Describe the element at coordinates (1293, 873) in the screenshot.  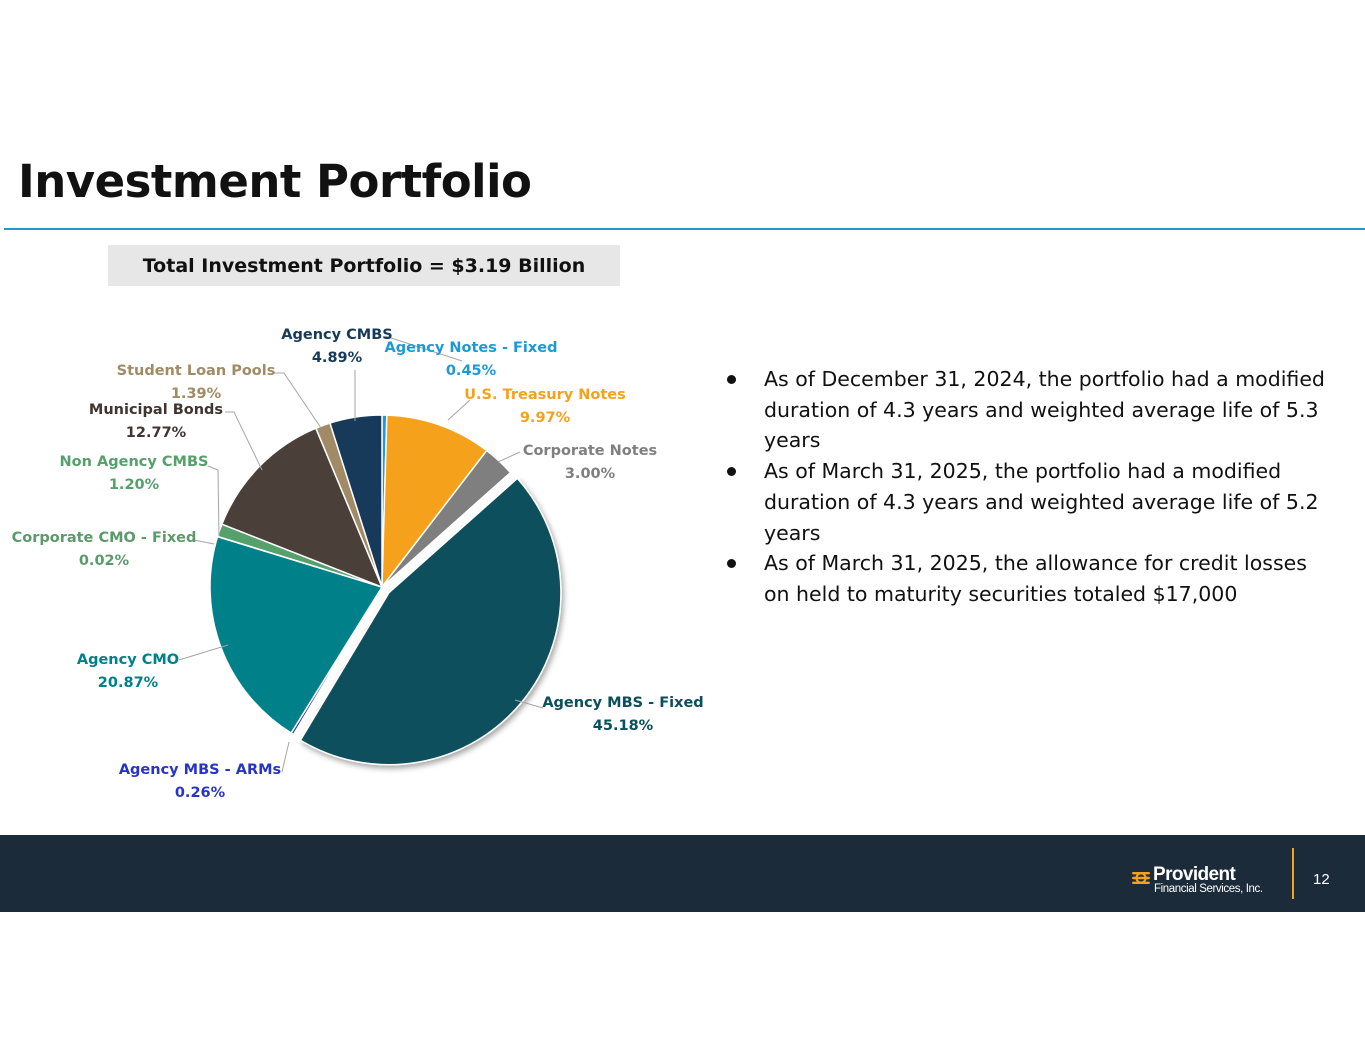
I see `footer-divider` at that location.